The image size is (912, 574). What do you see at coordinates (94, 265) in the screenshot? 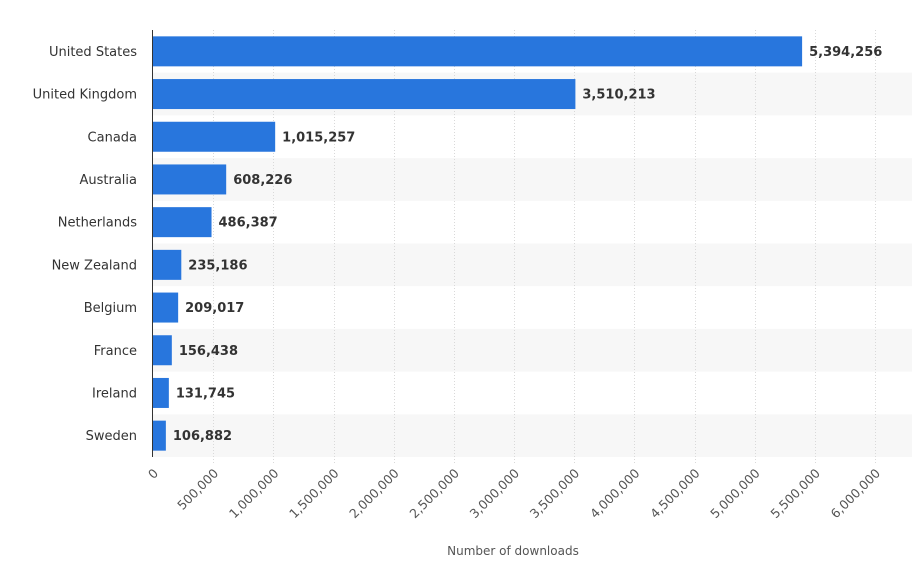
I see `category-label: New Zealand` at bounding box center [94, 265].